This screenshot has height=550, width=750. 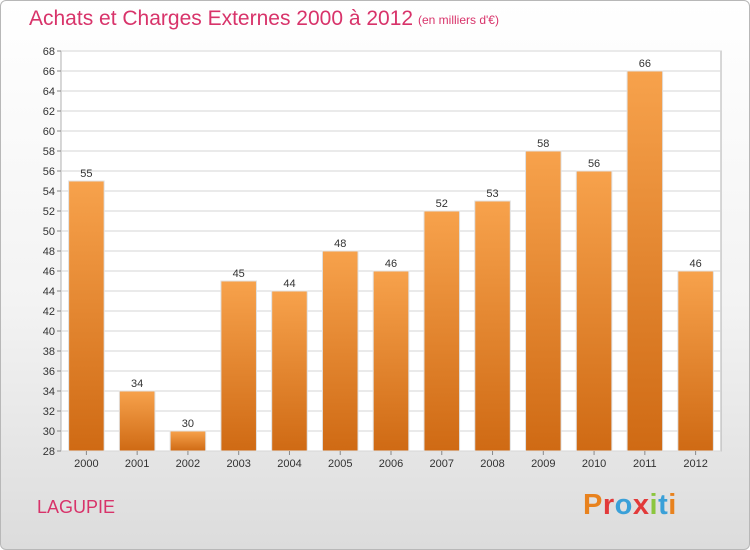 What do you see at coordinates (188, 464) in the screenshot?
I see `x-tick-label: 2002` at bounding box center [188, 464].